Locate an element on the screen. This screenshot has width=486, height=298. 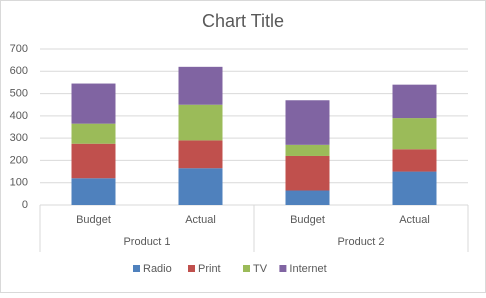
legend-label: TV is located at coordinates (260, 269).